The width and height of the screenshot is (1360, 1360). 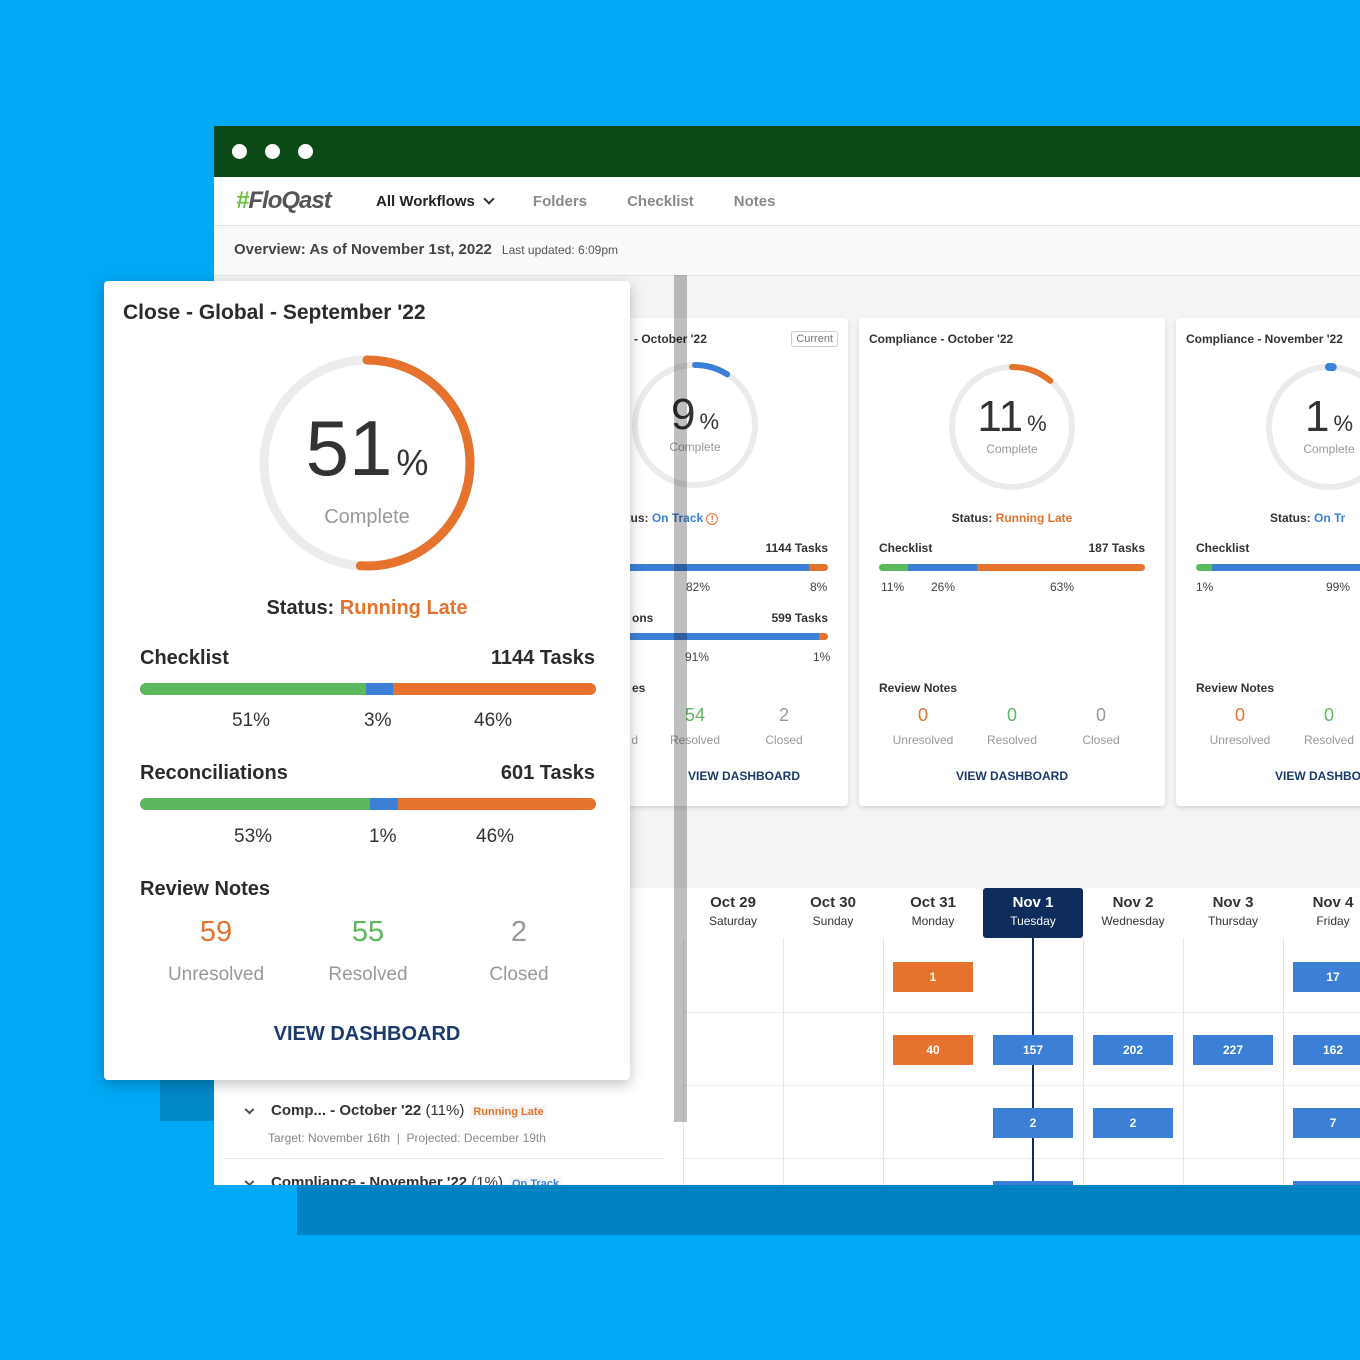 What do you see at coordinates (800, 618) in the screenshot?
I see `recon-count: 599 Tasks` at bounding box center [800, 618].